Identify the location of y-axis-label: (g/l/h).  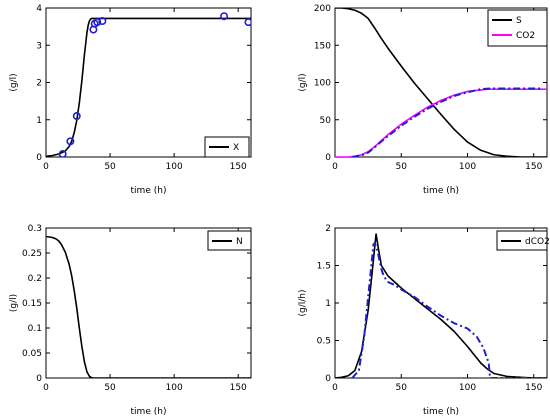
(303, 302).